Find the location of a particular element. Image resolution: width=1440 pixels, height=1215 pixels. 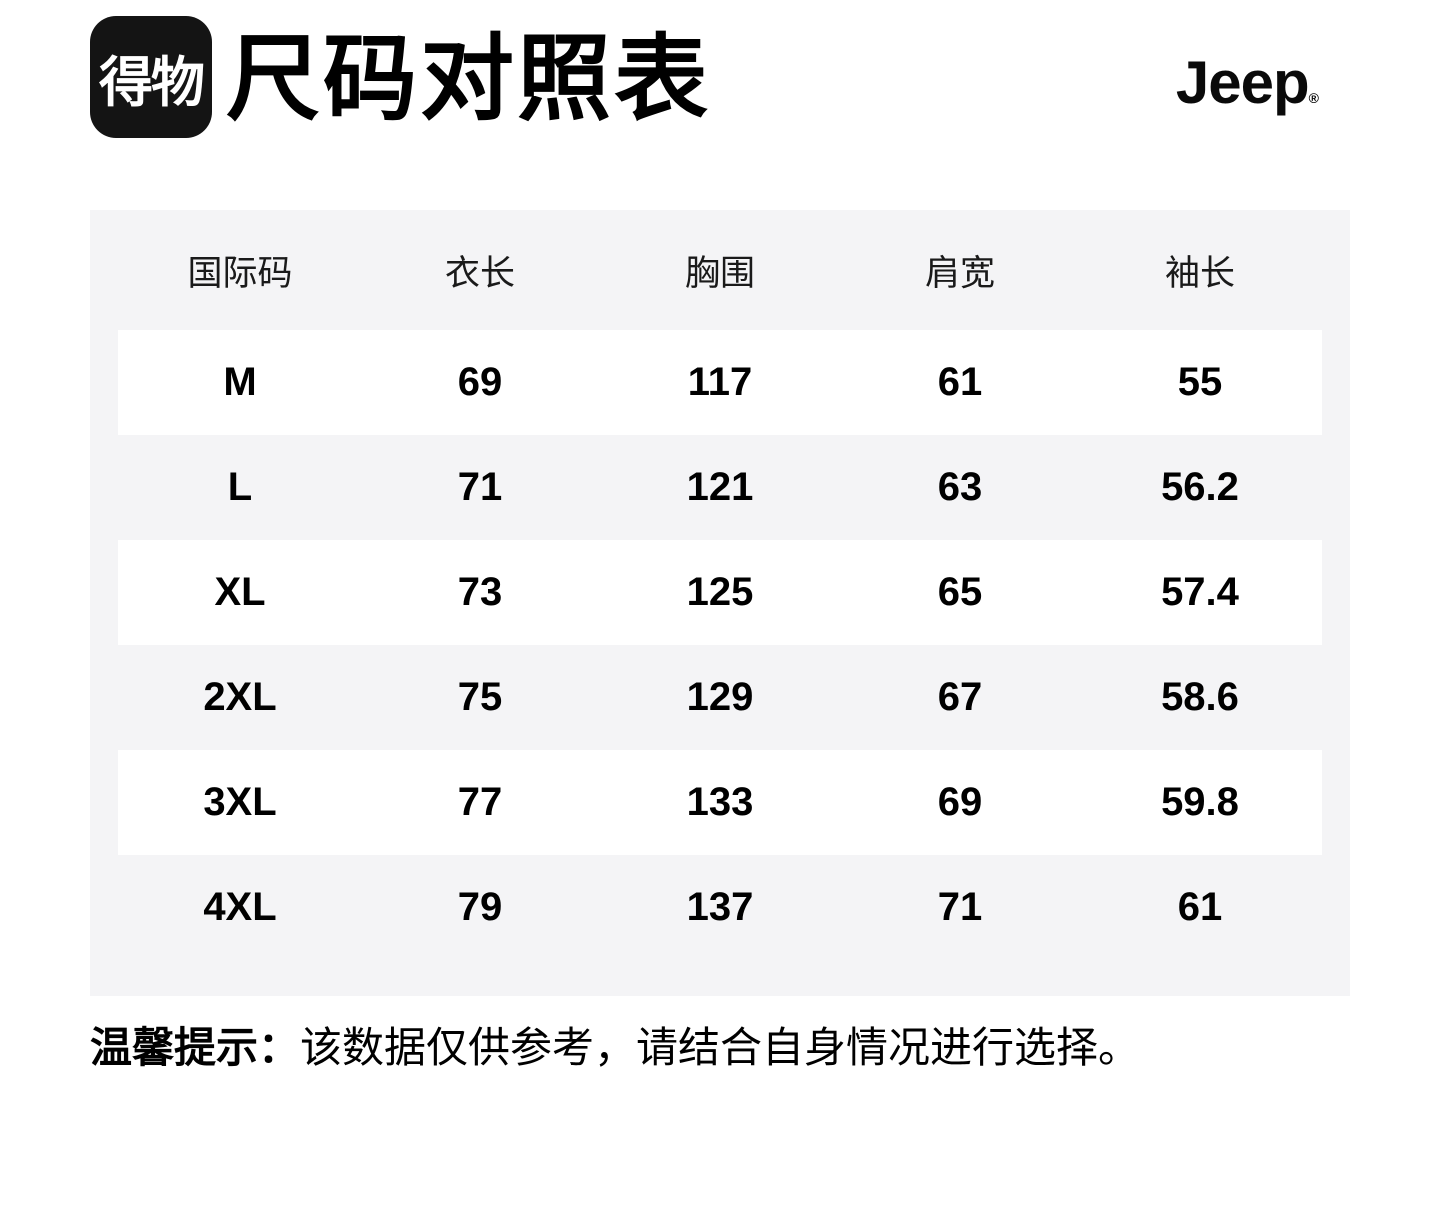

table-row: 3XL 77 133 69 59.8 is located at coordinates (720, 802).